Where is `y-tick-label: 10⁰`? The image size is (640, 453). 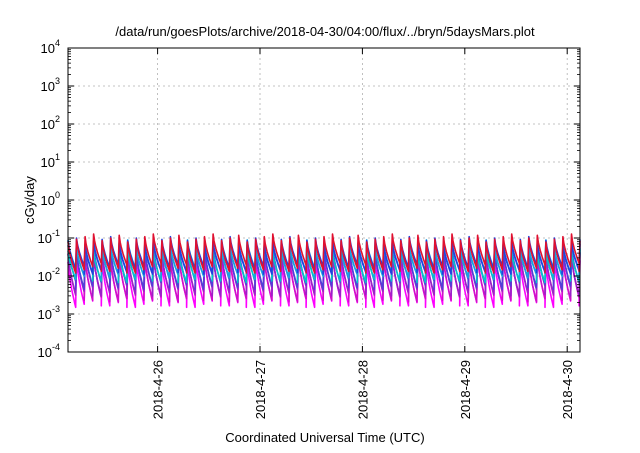
y-tick-label: 10⁰ is located at coordinates (50, 199).